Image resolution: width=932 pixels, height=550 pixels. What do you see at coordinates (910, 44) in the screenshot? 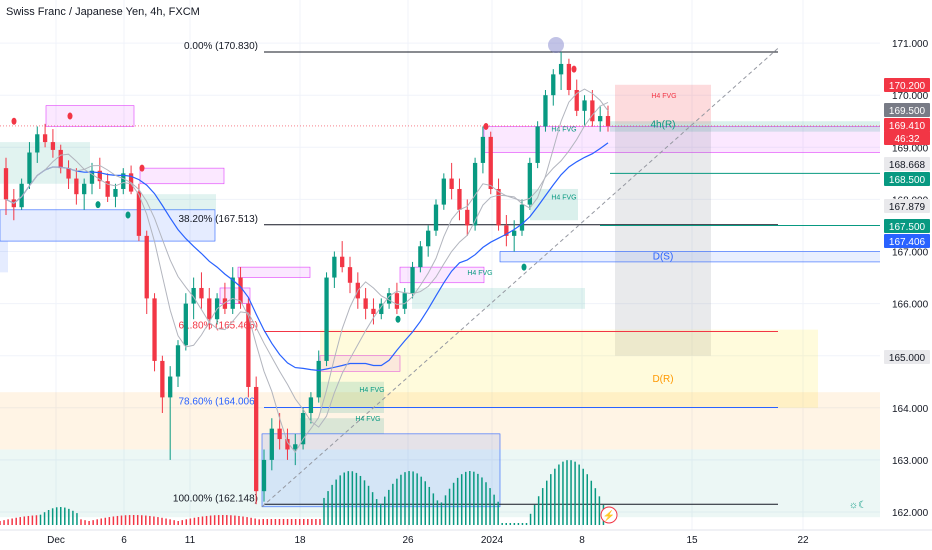
I see `price-tick-label: 171.000` at bounding box center [910, 44].